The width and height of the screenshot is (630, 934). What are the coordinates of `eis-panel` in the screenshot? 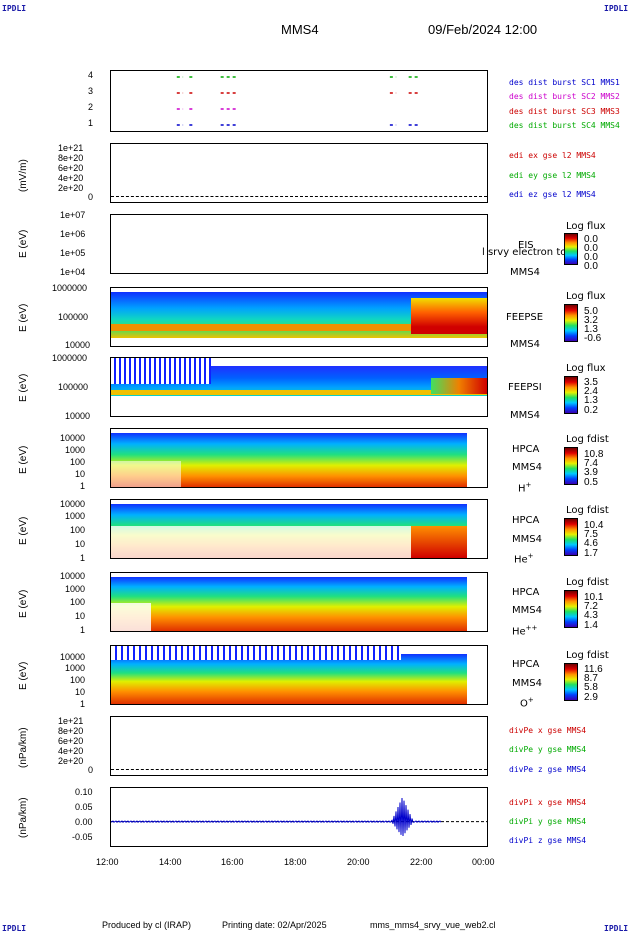 It's located at (299, 244).